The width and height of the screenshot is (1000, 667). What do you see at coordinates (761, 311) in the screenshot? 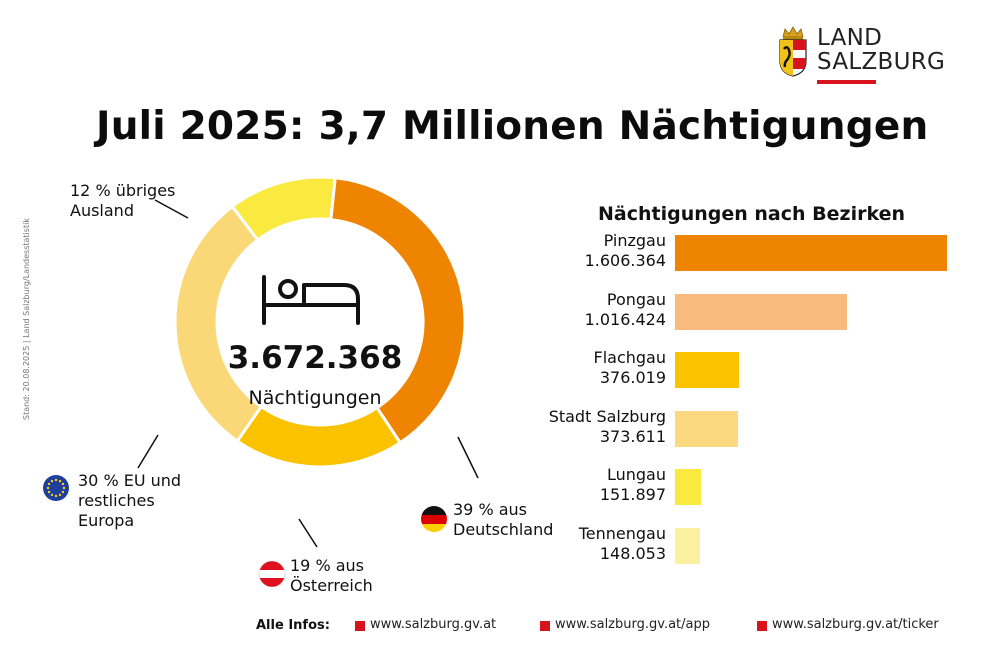
I see `bar-pongau` at bounding box center [761, 311].